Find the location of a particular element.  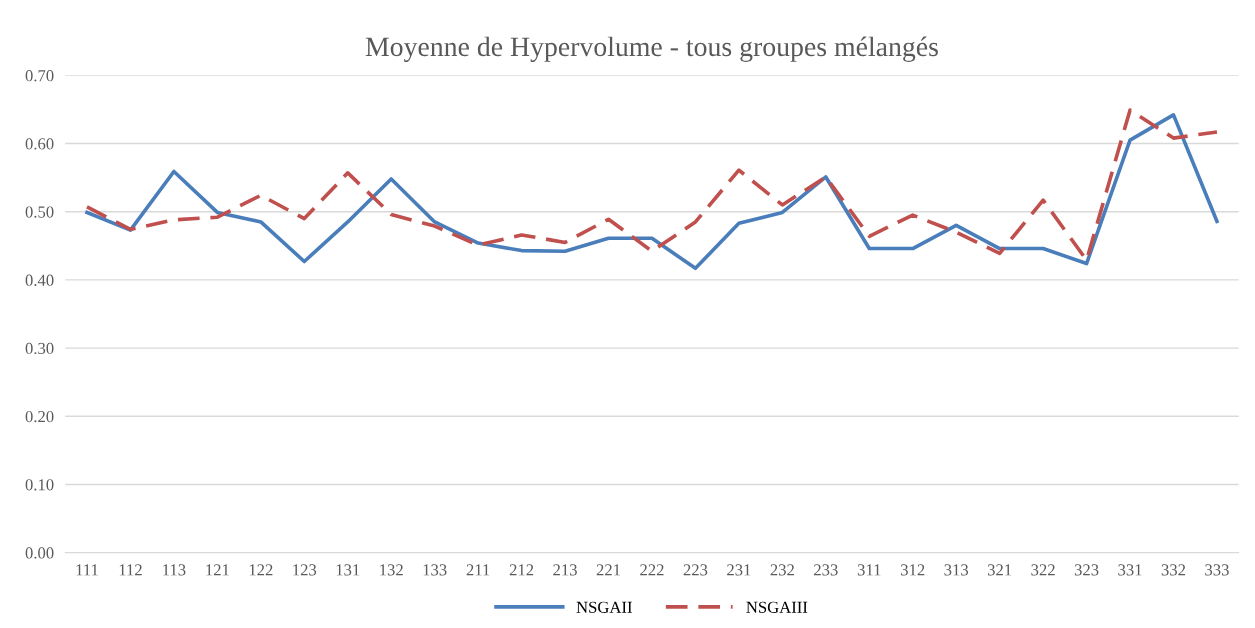

y-tick-label: 0.30 is located at coordinates (39, 348).